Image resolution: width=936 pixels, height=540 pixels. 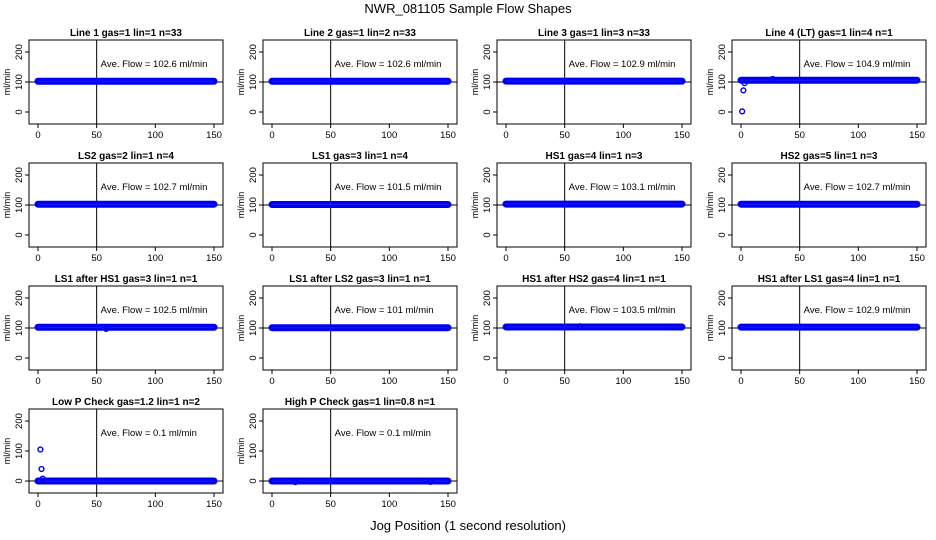 I want to click on average-flow-value: 102.7, so click(x=868, y=187).